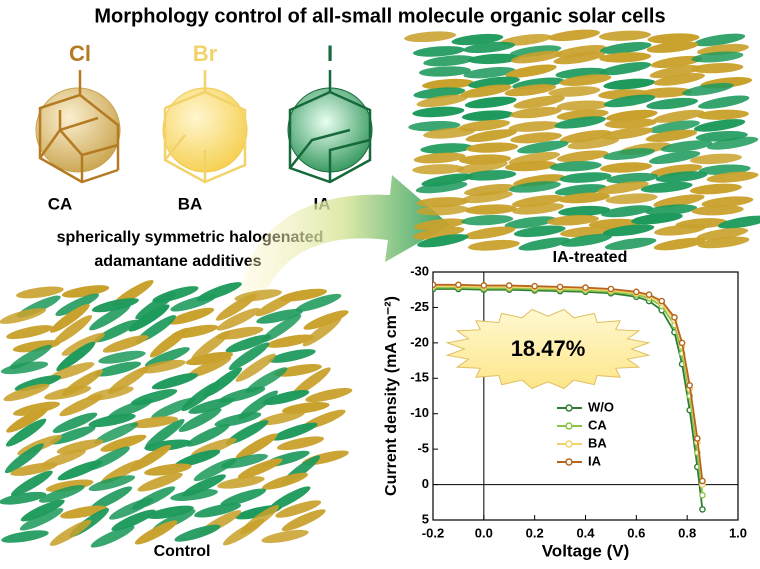 This screenshot has width=760, height=569. I want to click on plot-area, so click(569, 397).